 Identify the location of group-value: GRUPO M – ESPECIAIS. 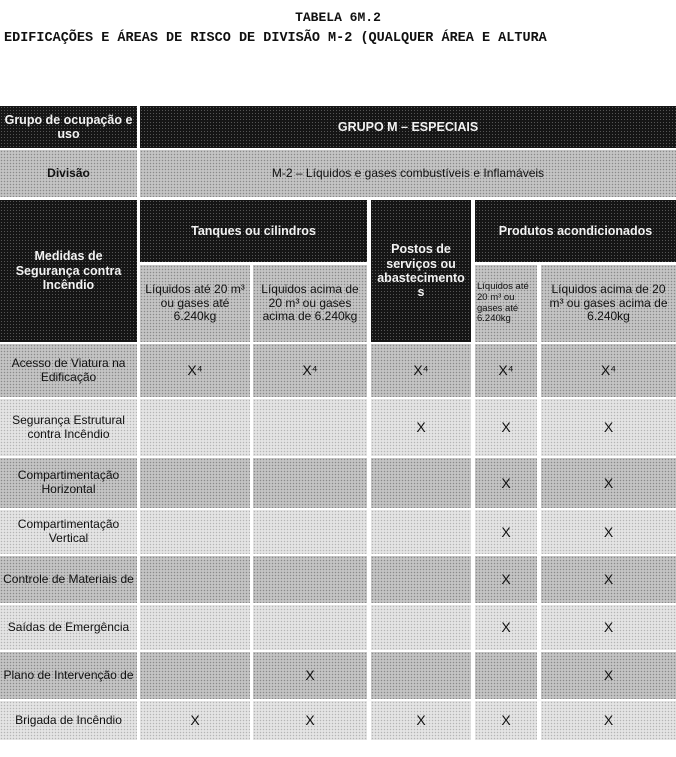
(408, 127).